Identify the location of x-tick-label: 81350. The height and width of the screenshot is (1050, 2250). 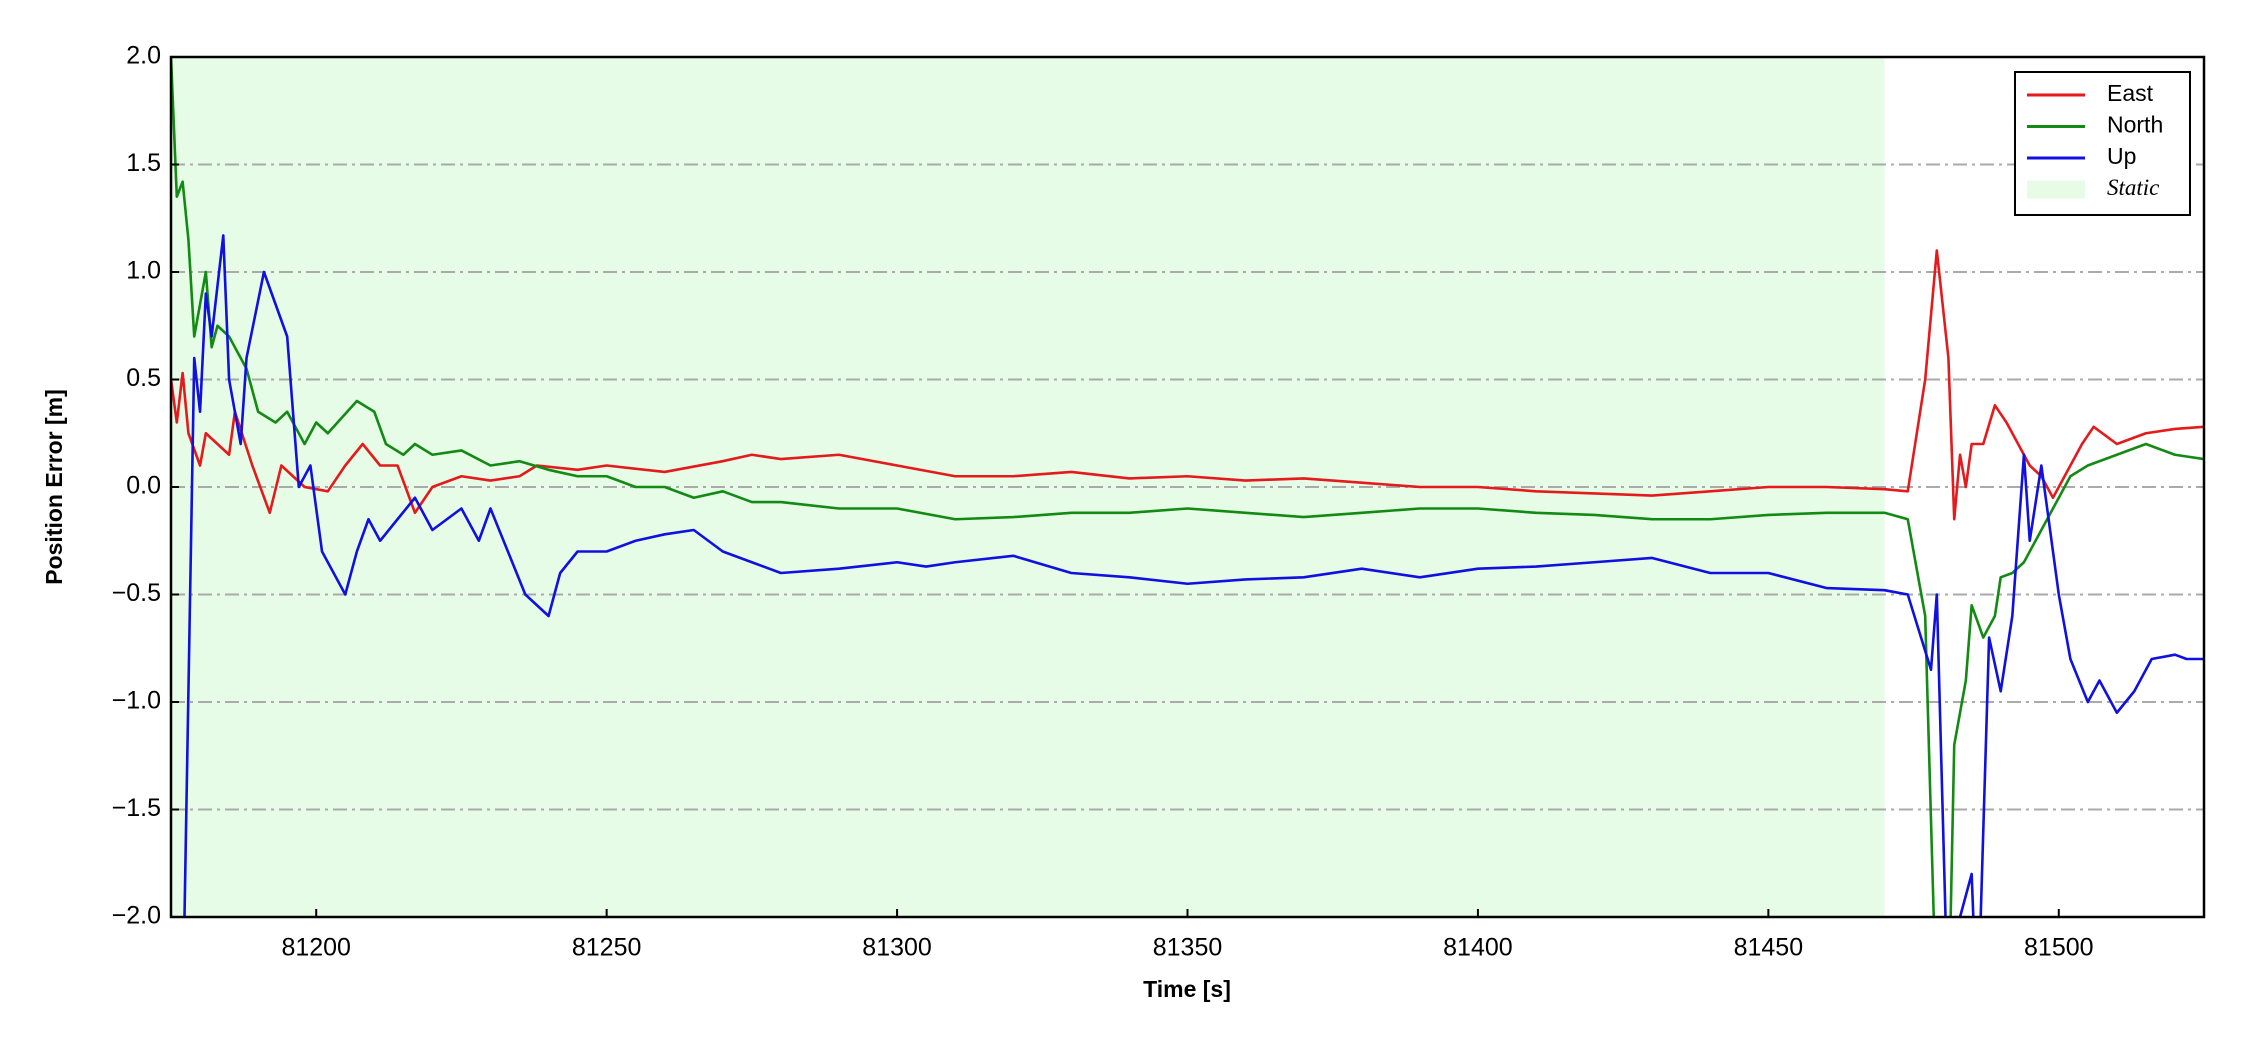
(1188, 948).